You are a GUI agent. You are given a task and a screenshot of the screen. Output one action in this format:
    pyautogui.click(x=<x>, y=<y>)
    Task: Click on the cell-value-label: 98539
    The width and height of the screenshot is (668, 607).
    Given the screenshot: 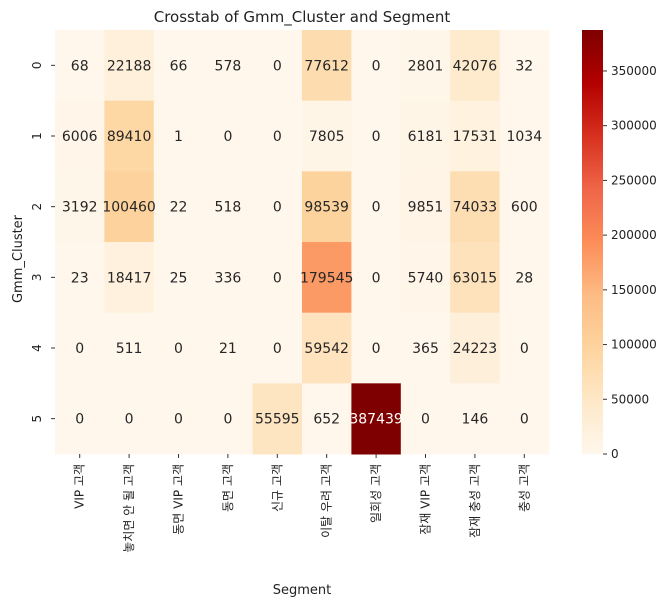 What is the action you would take?
    pyautogui.click(x=326, y=208)
    